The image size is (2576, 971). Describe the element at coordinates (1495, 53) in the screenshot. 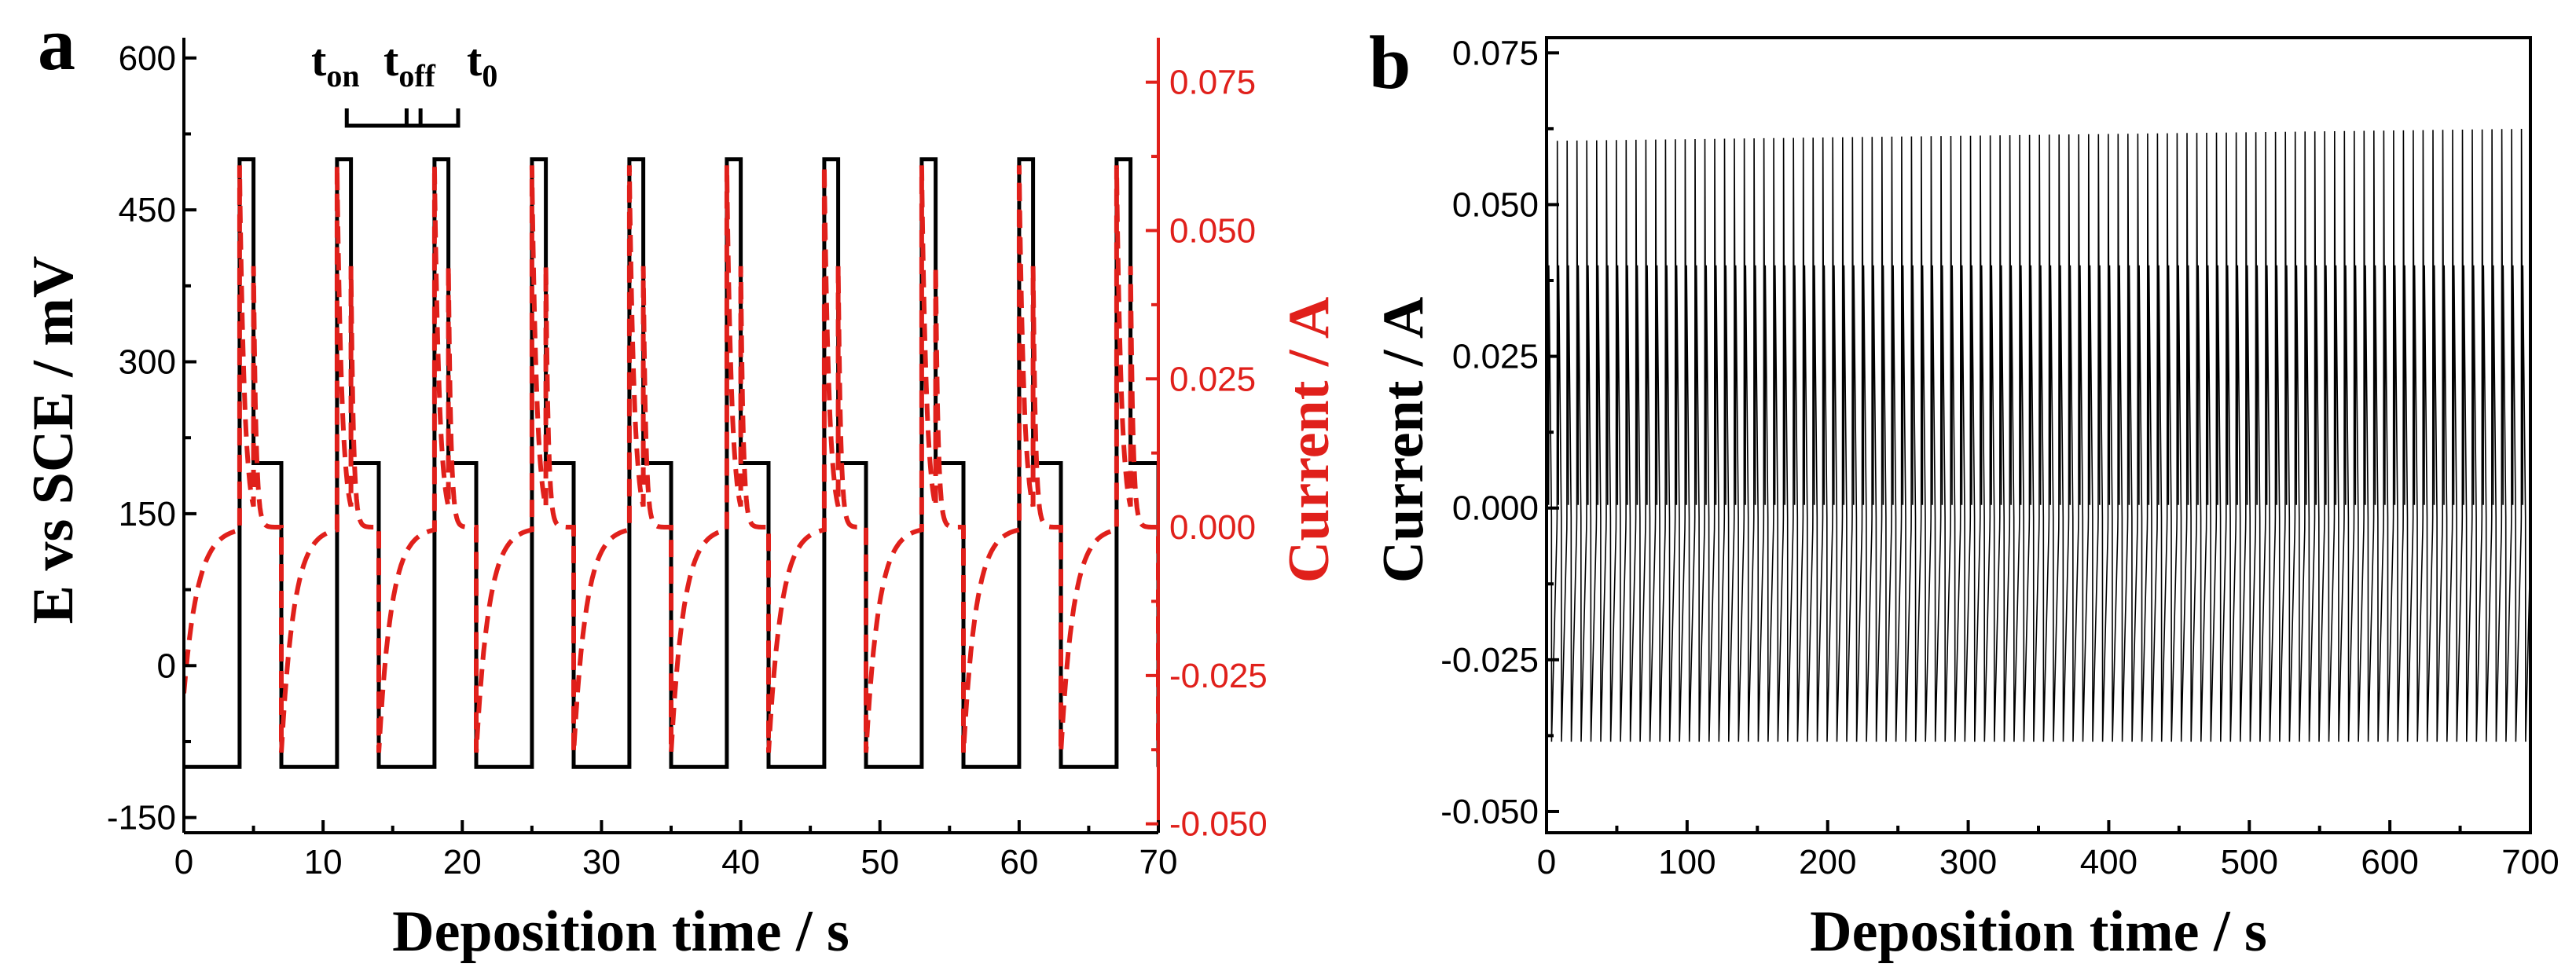

I see `panel-b-y-tick-label: 0.075` at that location.